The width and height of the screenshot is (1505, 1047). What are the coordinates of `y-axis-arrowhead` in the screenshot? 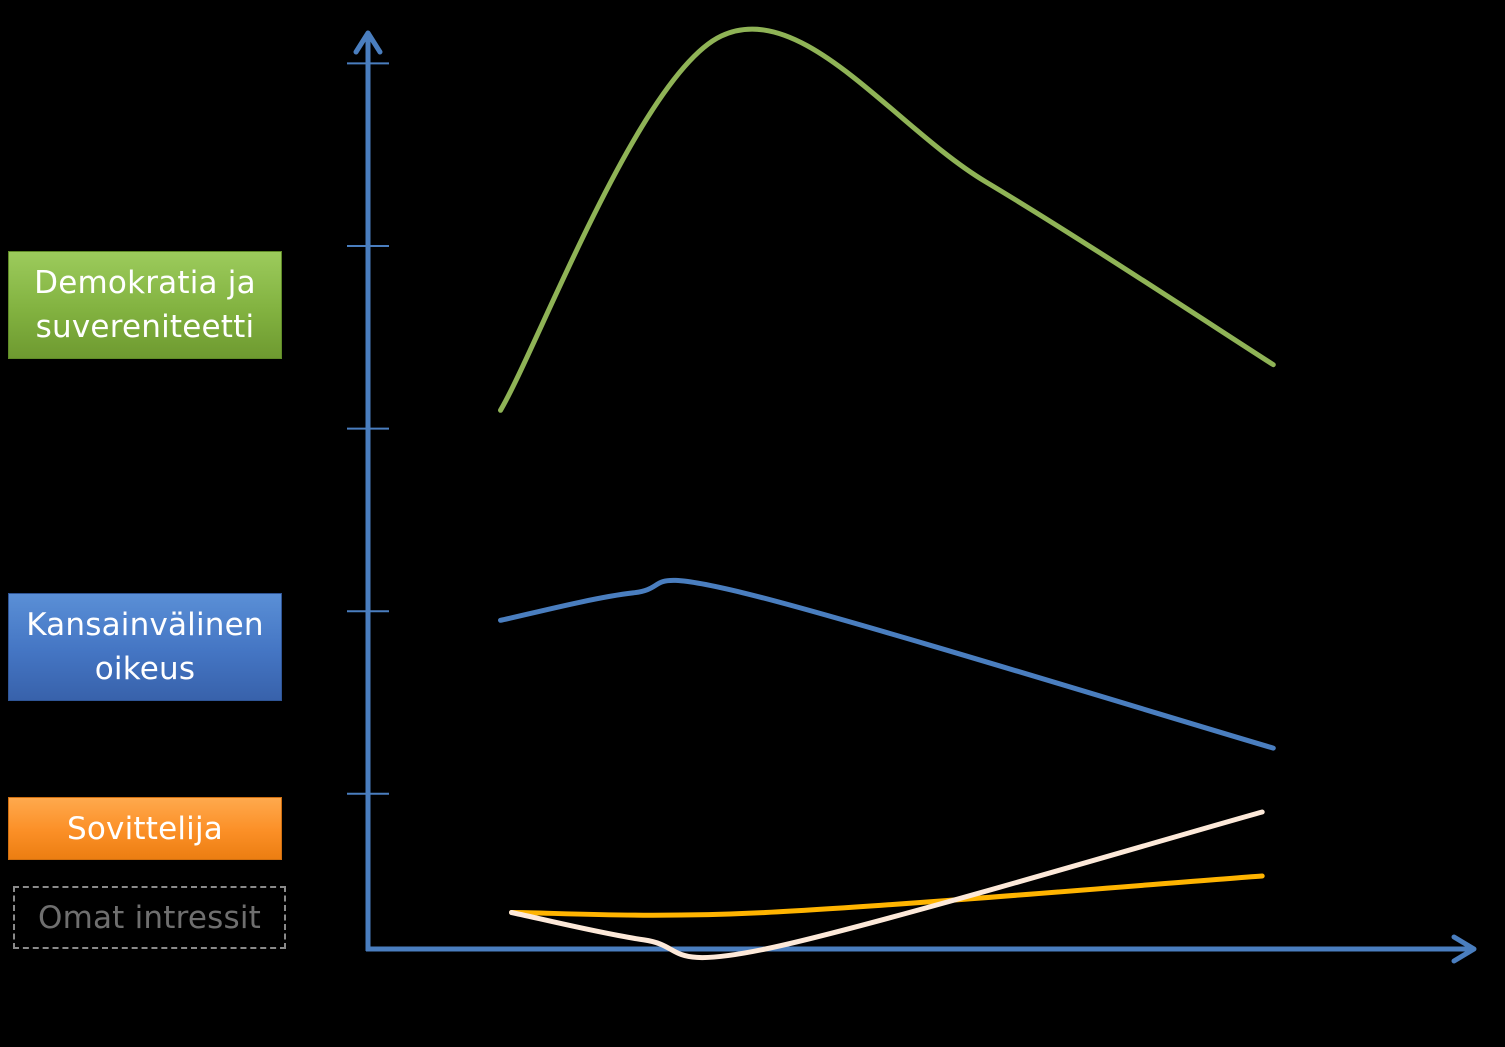 It's located at (368, 42).